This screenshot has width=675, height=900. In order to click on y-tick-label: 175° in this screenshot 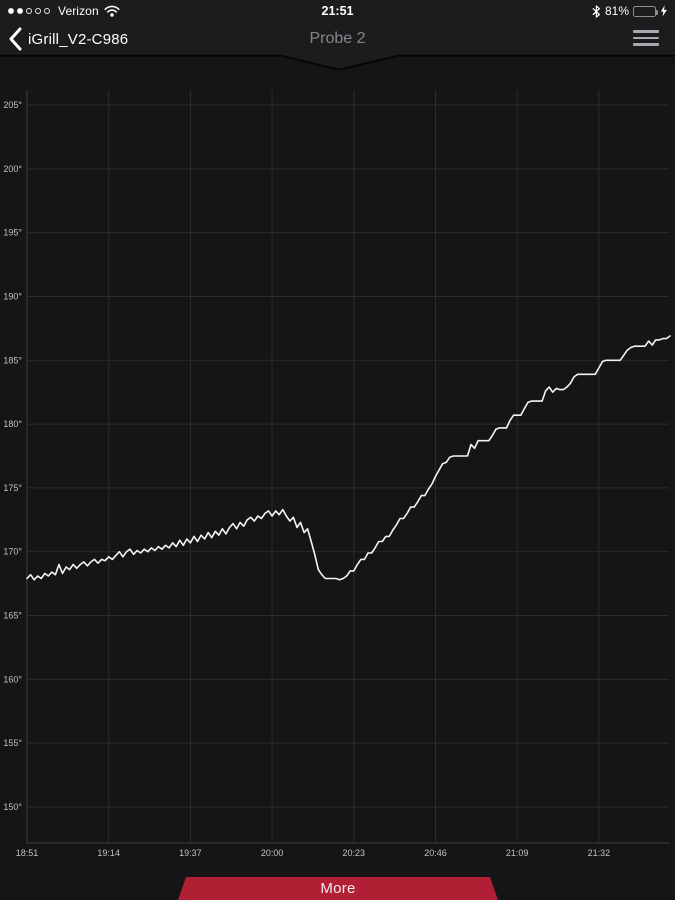, I will do `click(12, 488)`.